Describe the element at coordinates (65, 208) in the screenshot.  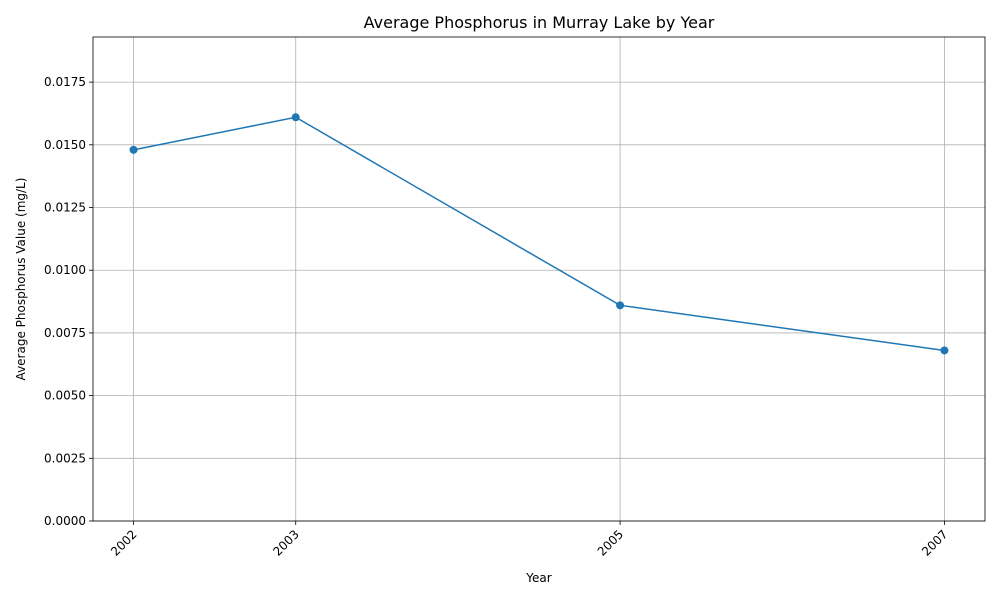
I see `y-tick-label: 0.0125` at that location.